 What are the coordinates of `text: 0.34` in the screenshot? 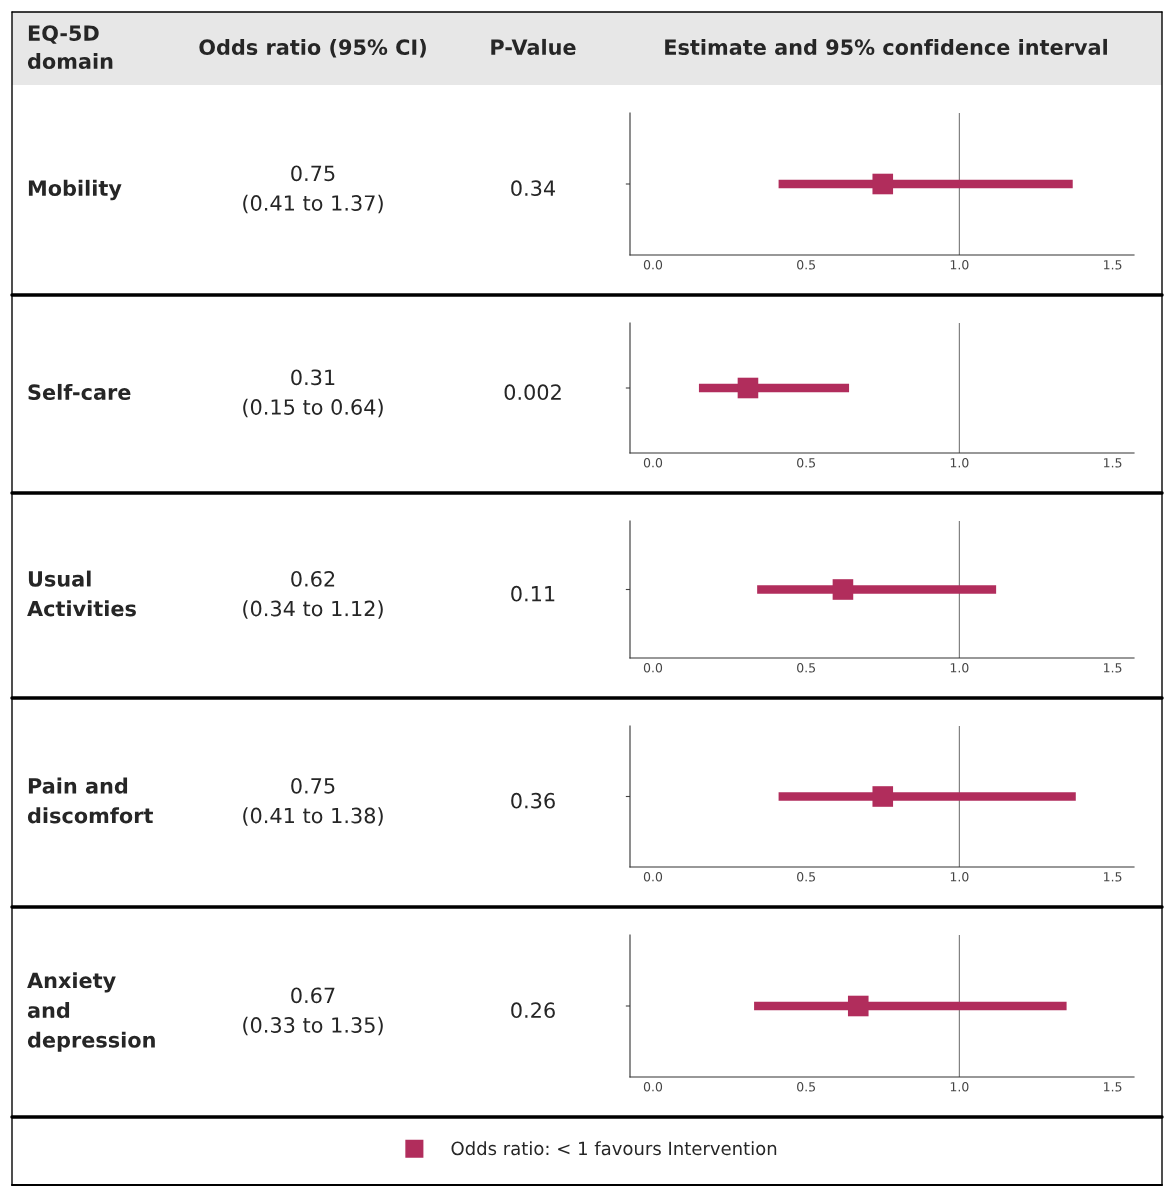 It's located at (533, 188).